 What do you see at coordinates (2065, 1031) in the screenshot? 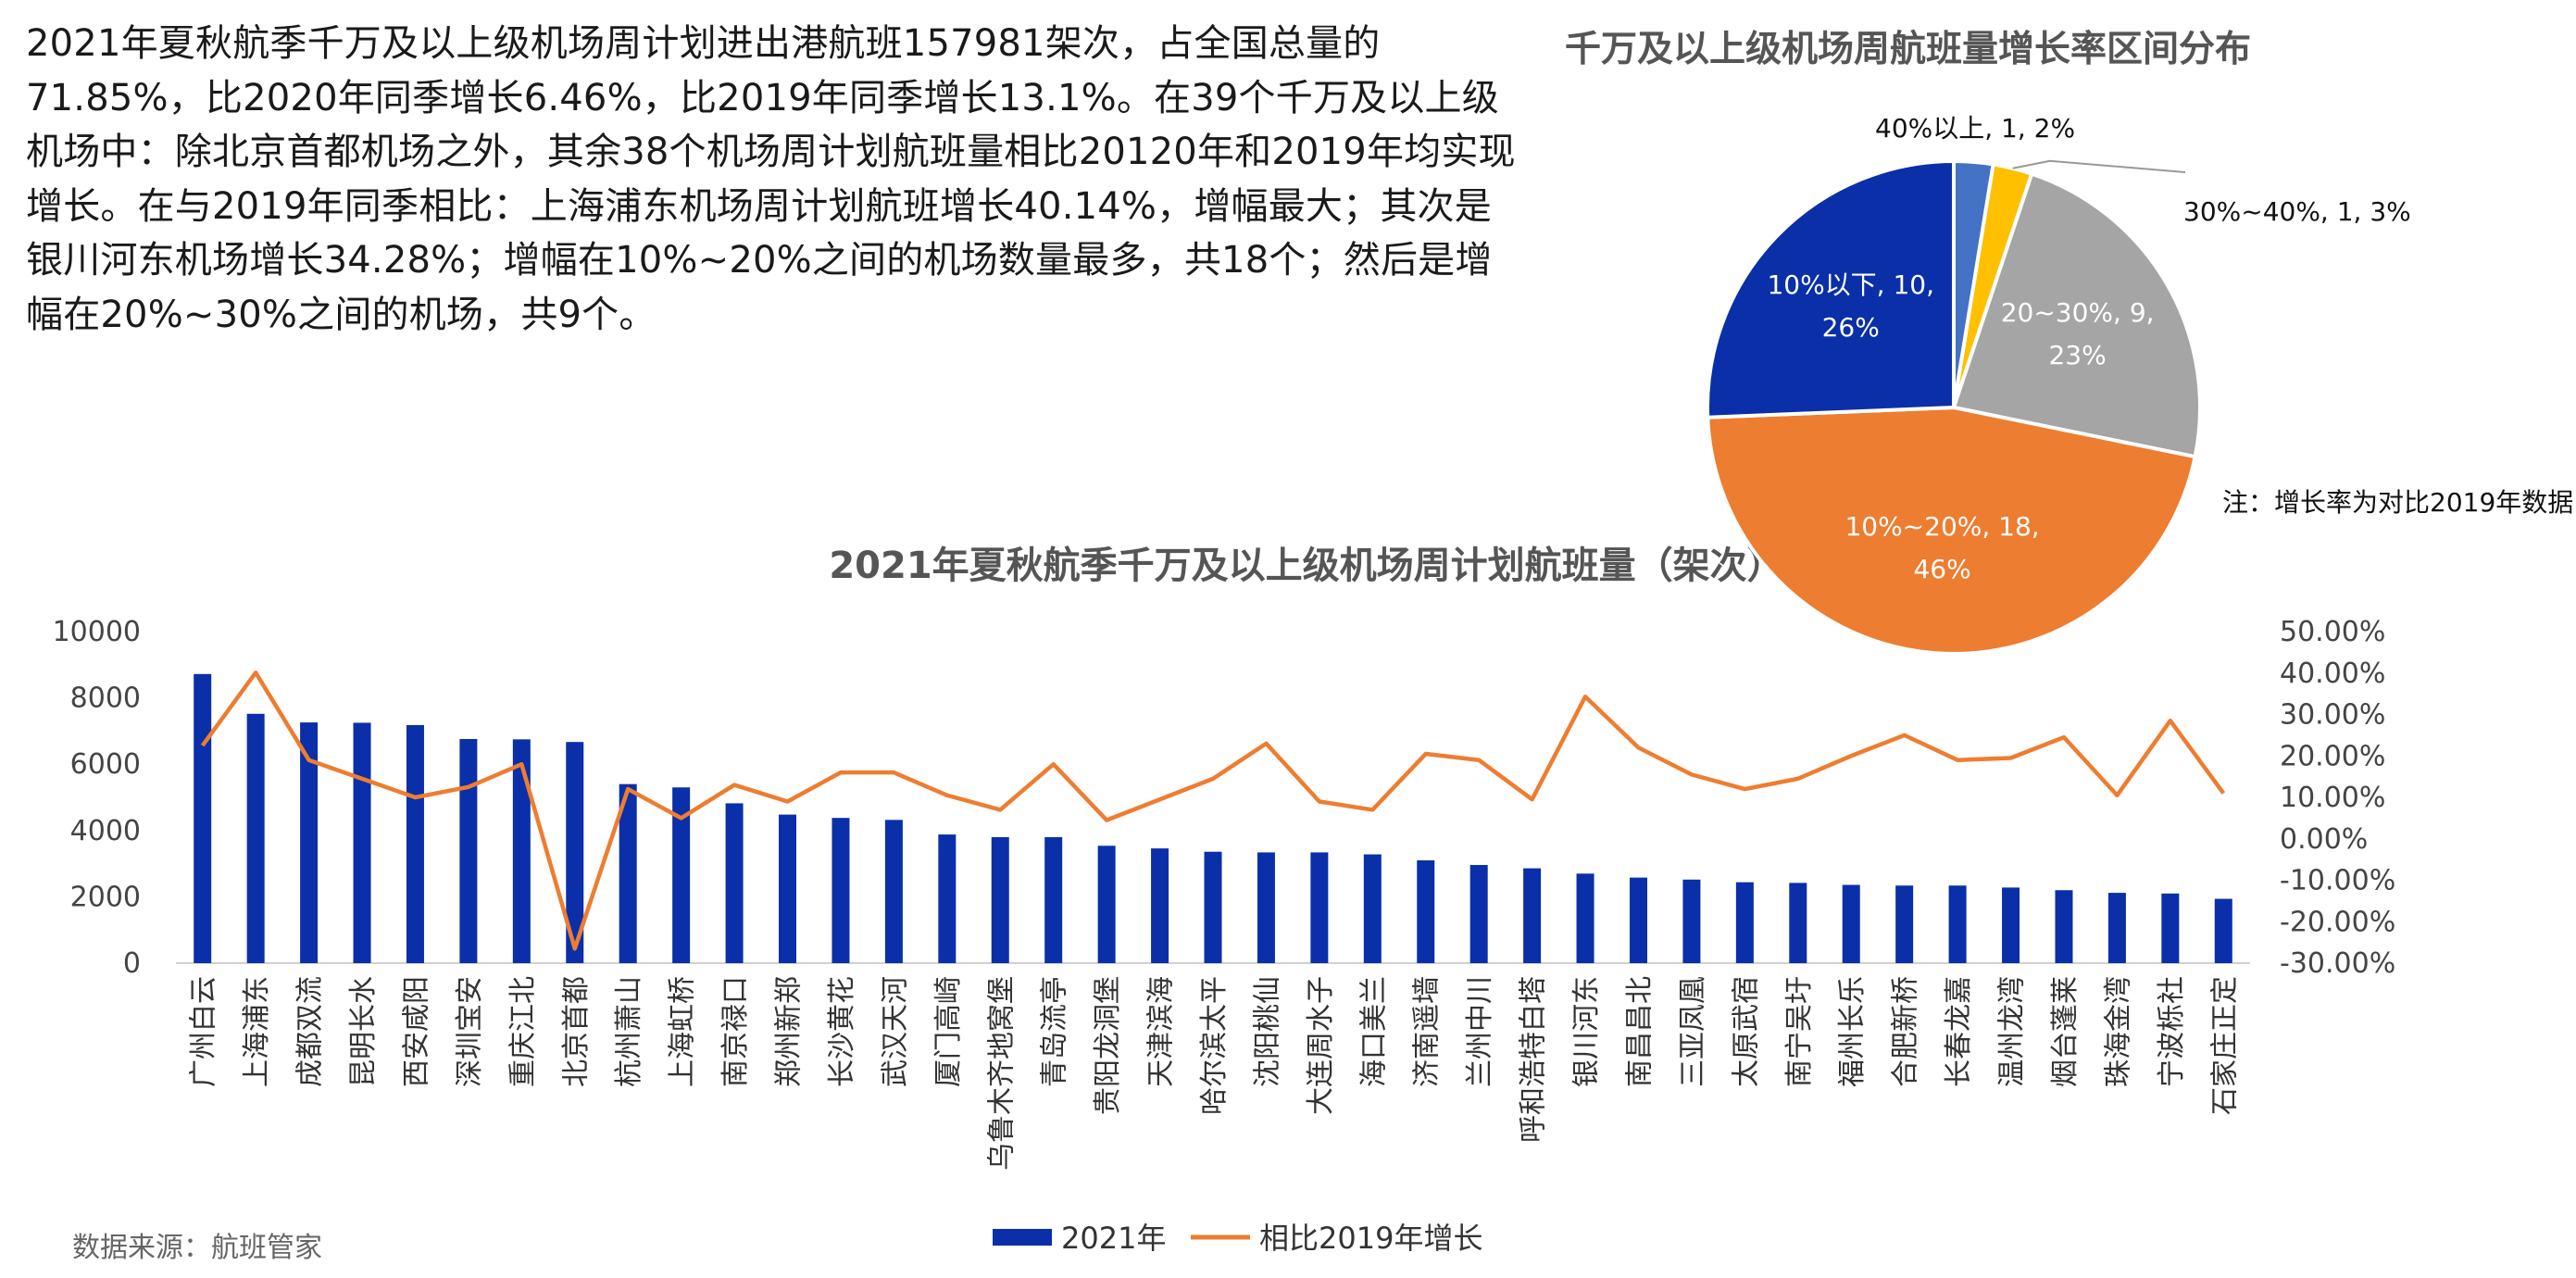
I see `category-label: 烟台蓬莱` at bounding box center [2065, 1031].